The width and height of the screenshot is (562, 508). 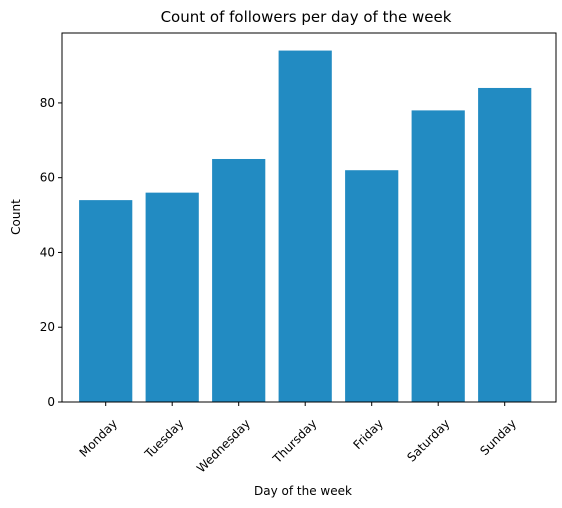 I want to click on x-tick-label: Thursday, so click(x=294, y=441).